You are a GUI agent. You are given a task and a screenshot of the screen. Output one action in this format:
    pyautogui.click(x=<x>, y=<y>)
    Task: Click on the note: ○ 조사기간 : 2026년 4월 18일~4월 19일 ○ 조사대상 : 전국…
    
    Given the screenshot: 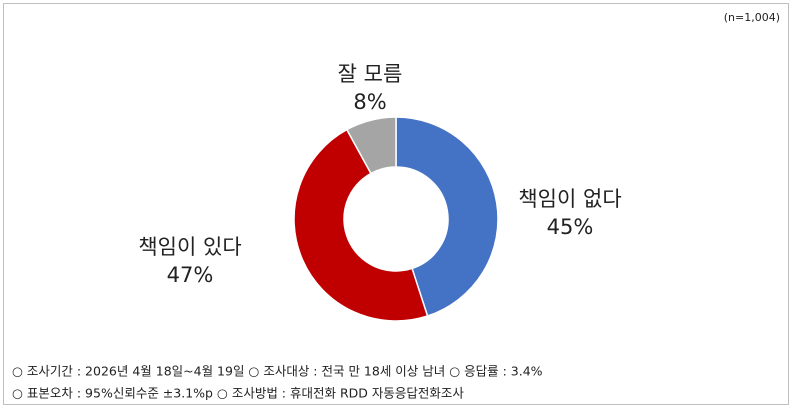 What is the action you would take?
    pyautogui.click(x=277, y=371)
    